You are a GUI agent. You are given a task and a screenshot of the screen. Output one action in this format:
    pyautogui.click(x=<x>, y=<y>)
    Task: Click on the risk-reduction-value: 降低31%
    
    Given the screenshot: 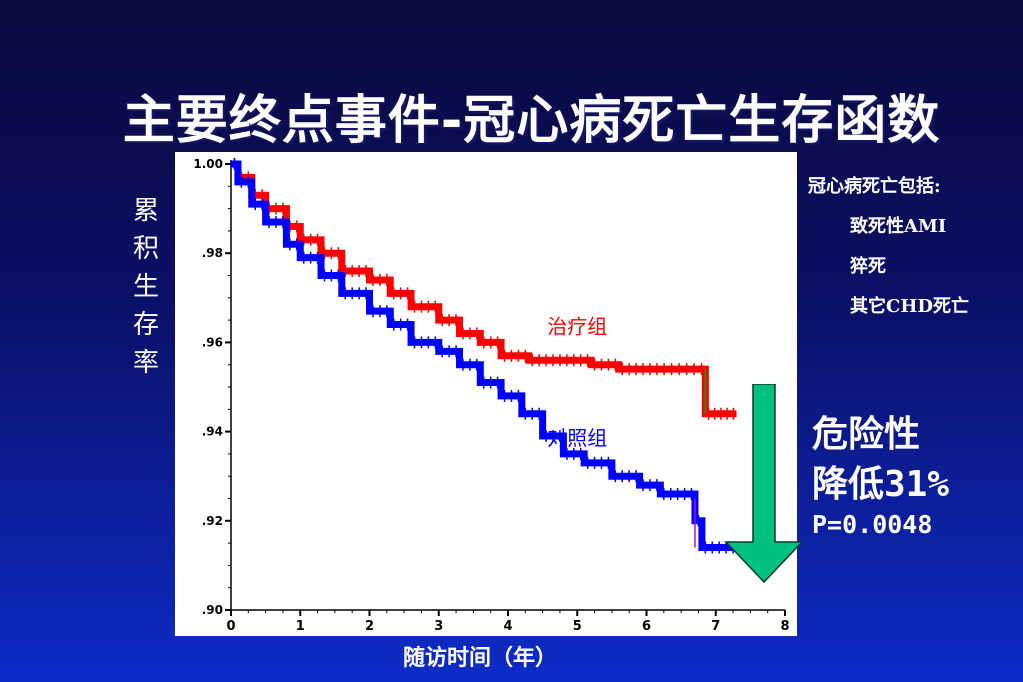 What is the action you would take?
    pyautogui.click(x=881, y=484)
    